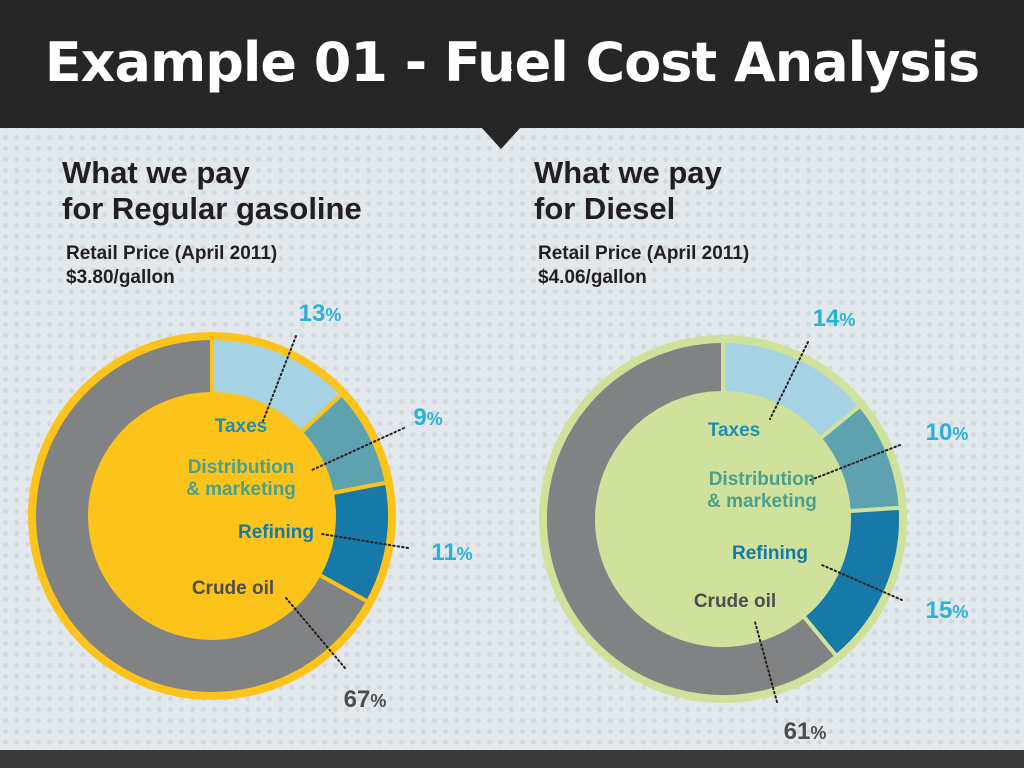 Image resolution: width=1024 pixels, height=768 pixels. What do you see at coordinates (605, 208) in the screenshot?
I see `diesel-heading-line2: for Diesel` at bounding box center [605, 208].